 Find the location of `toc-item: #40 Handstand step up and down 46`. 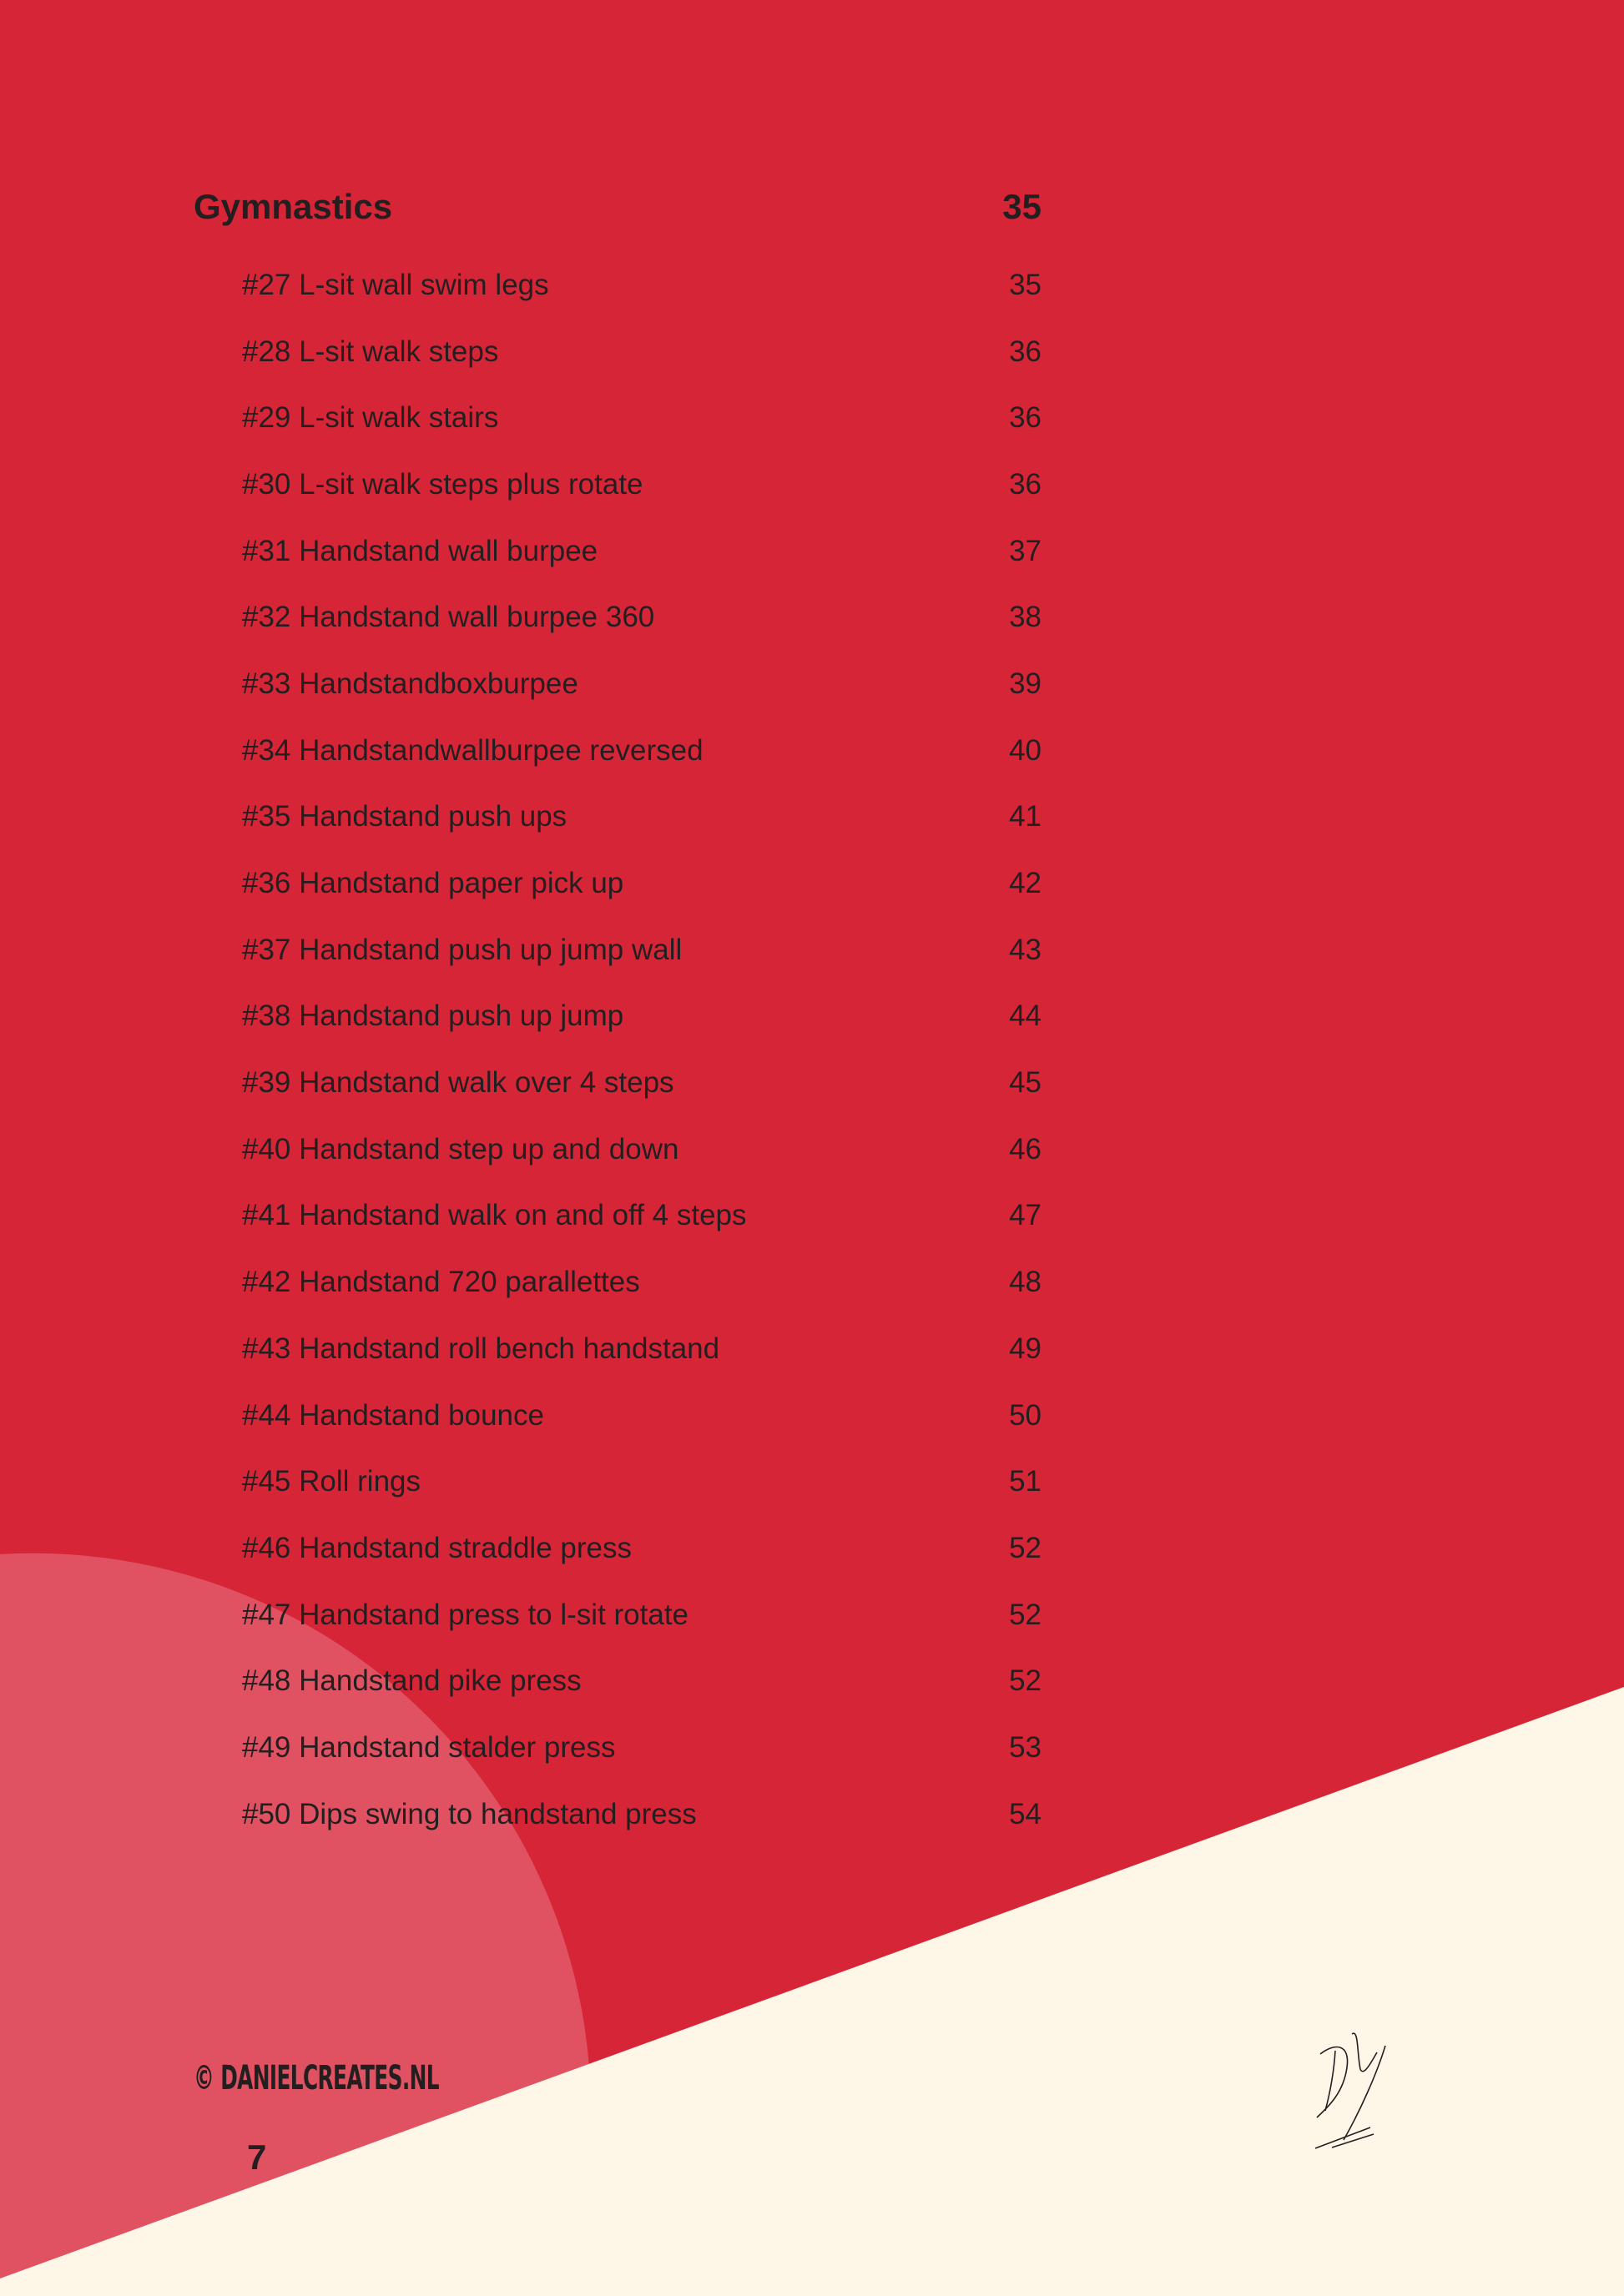

toc-item: #40 Handstand step up and down 46 is located at coordinates (641, 1149).